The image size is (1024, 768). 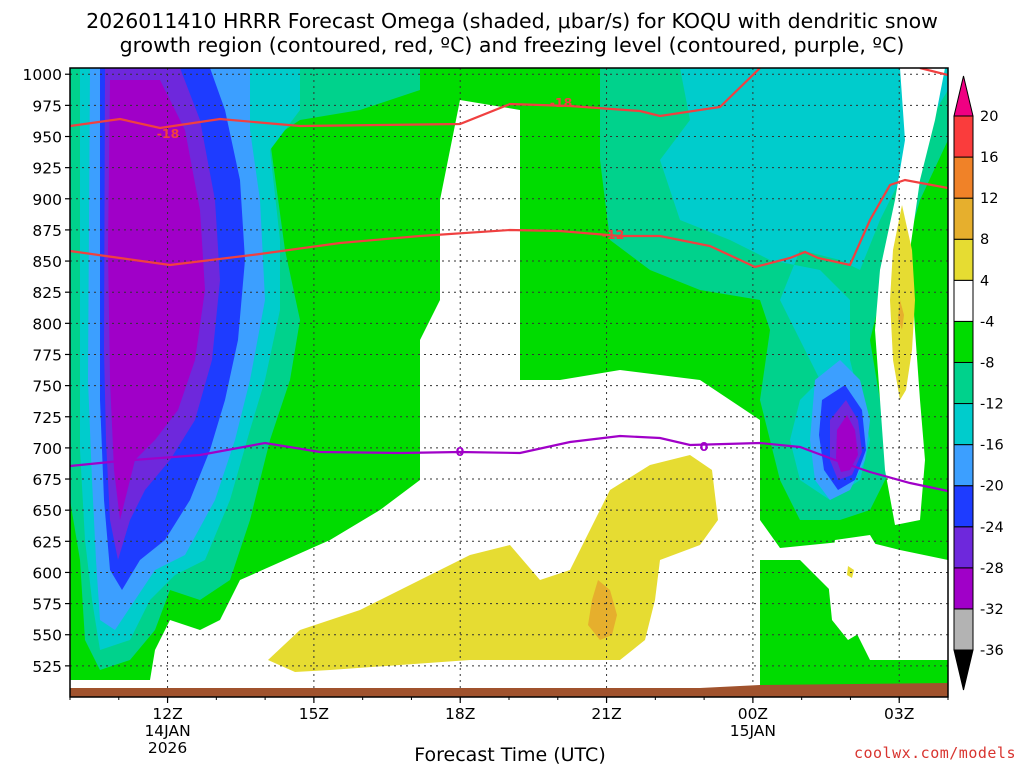 What do you see at coordinates (992, 405) in the screenshot?
I see `colorbar-label: -12` at bounding box center [992, 405].